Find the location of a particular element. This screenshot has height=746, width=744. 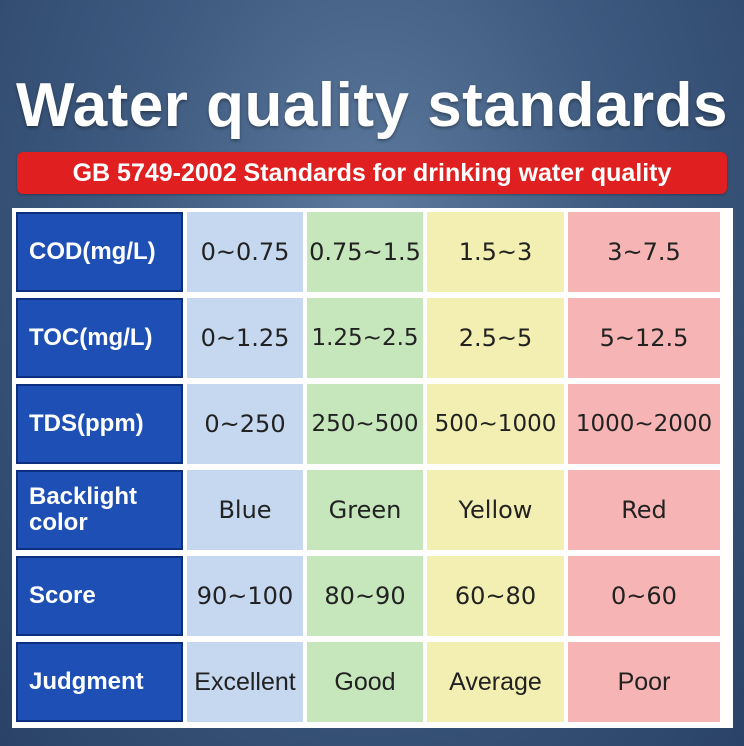

row-header-tds: TDS(ppm) is located at coordinates (99, 424).